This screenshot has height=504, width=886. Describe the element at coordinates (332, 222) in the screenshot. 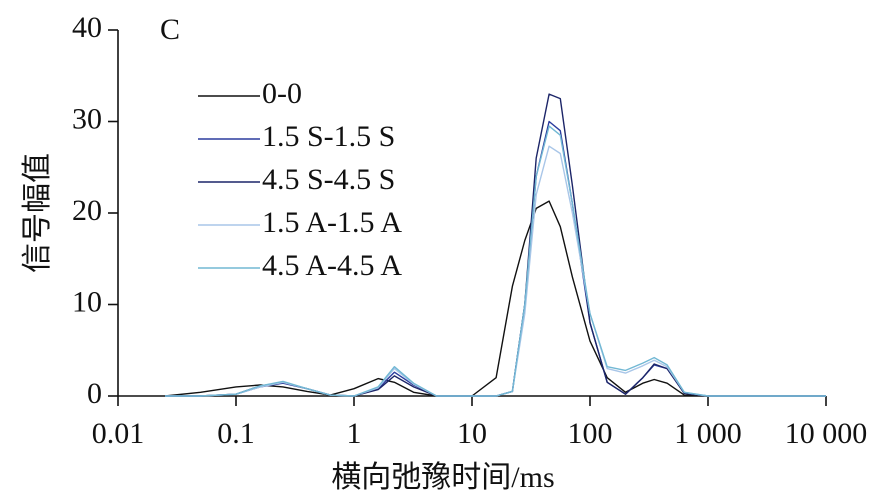

I see `legend-label: 1.5 A-1.5 A` at that location.